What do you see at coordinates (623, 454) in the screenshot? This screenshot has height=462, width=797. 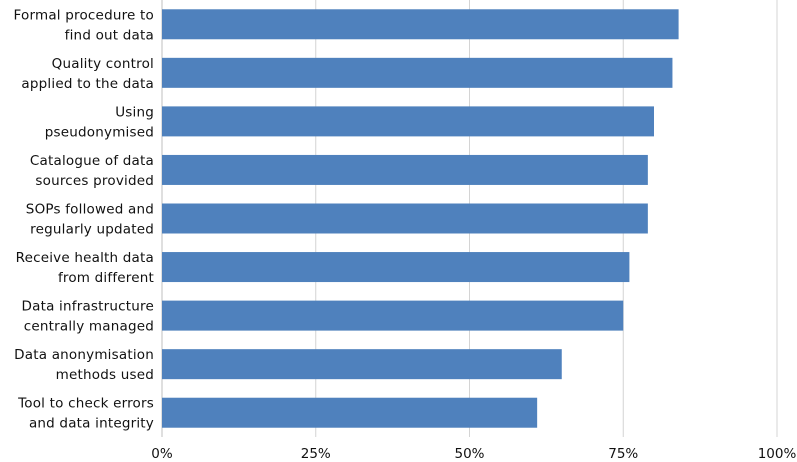 I see `x-tick-label-75: 75%` at bounding box center [623, 454].